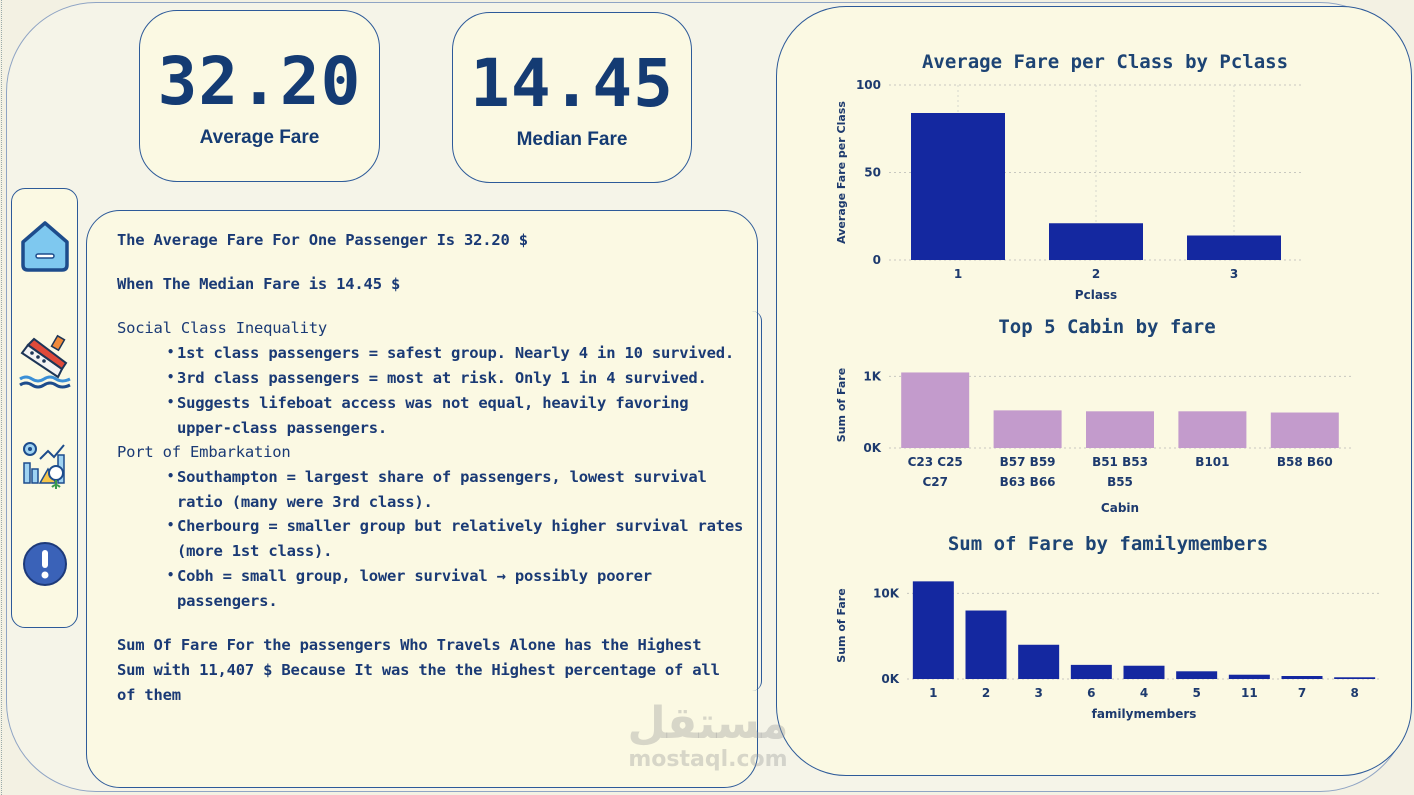  I want to click on port-embarkation-heading: Port of Embarkation, so click(204, 452).